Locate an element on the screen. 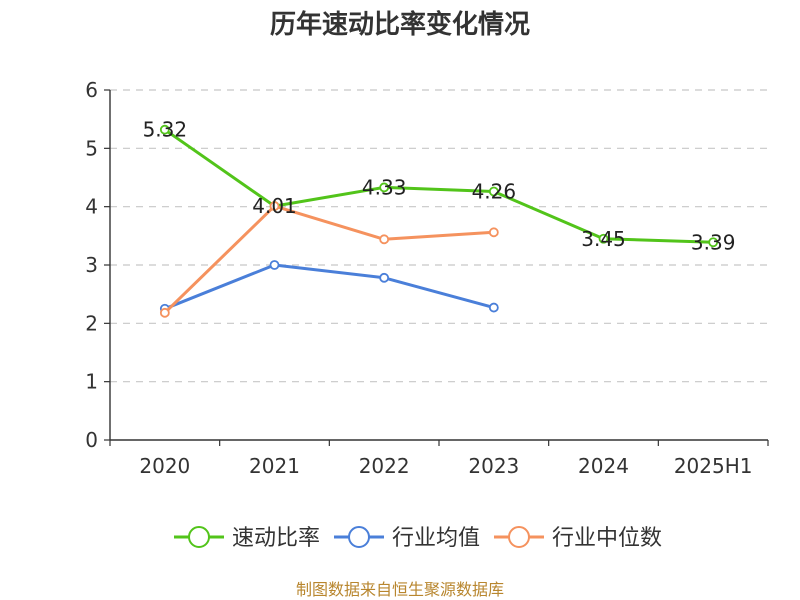 The width and height of the screenshot is (800, 600). data-label: 4.33 is located at coordinates (384, 187).